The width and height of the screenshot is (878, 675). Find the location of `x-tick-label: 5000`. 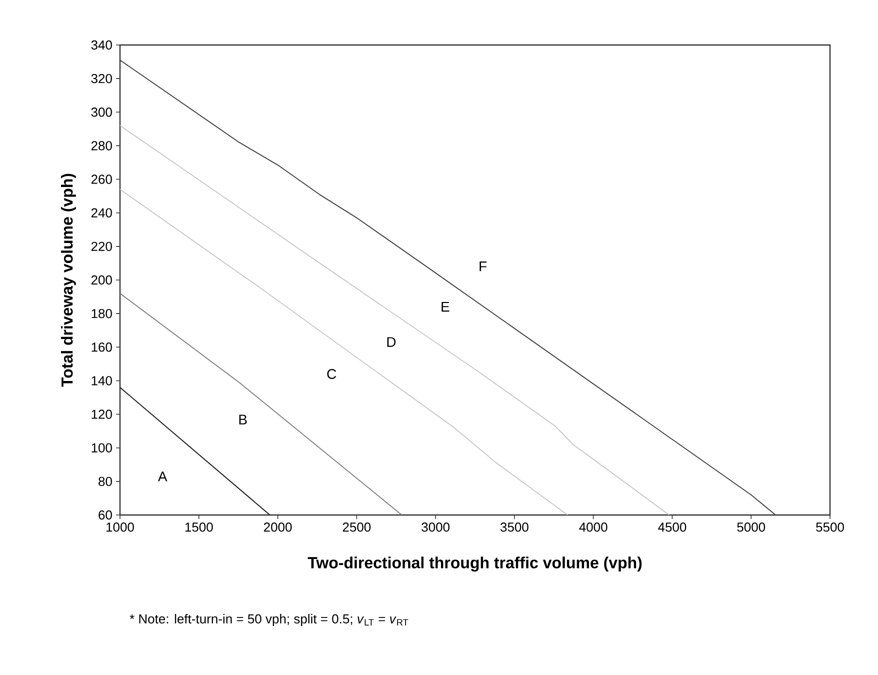

x-tick-label: 5000 is located at coordinates (751, 527).